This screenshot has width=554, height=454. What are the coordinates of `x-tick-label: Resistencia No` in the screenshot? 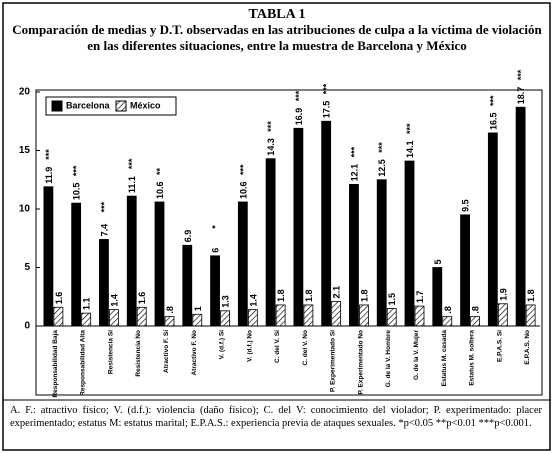 It's located at (138, 353).